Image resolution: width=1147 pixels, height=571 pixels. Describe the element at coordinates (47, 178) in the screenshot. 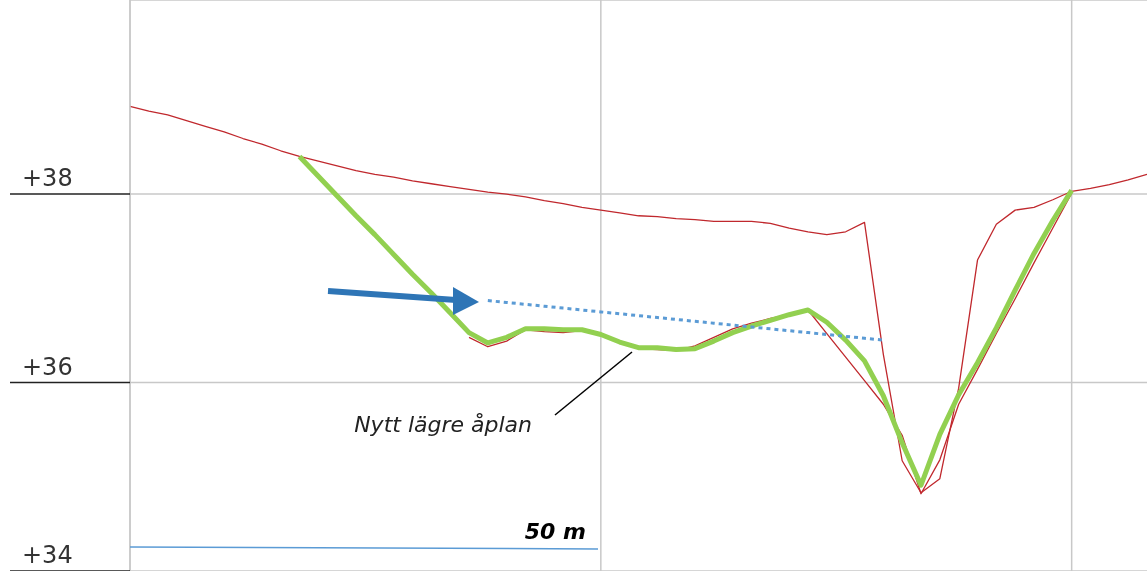

I see `y-tick-label: +38` at that location.